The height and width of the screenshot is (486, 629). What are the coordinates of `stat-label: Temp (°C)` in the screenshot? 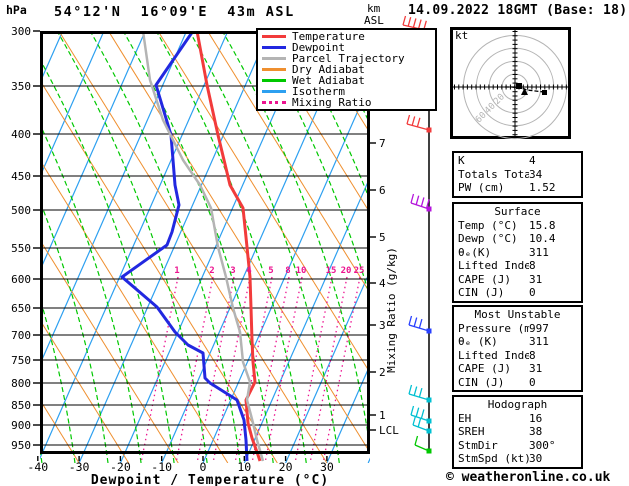 It's located at (488, 225).